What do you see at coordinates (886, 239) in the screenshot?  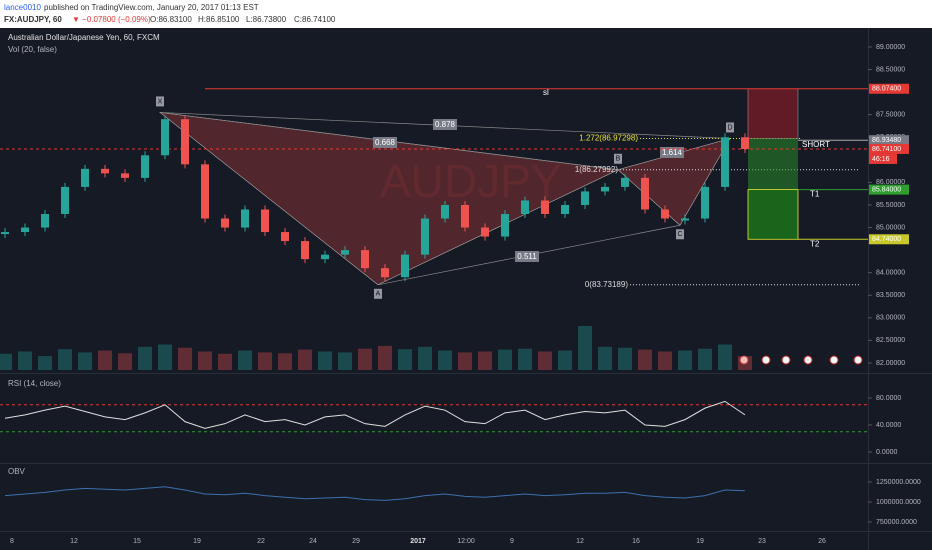 I see `price-label: 84.74000` at bounding box center [886, 239].